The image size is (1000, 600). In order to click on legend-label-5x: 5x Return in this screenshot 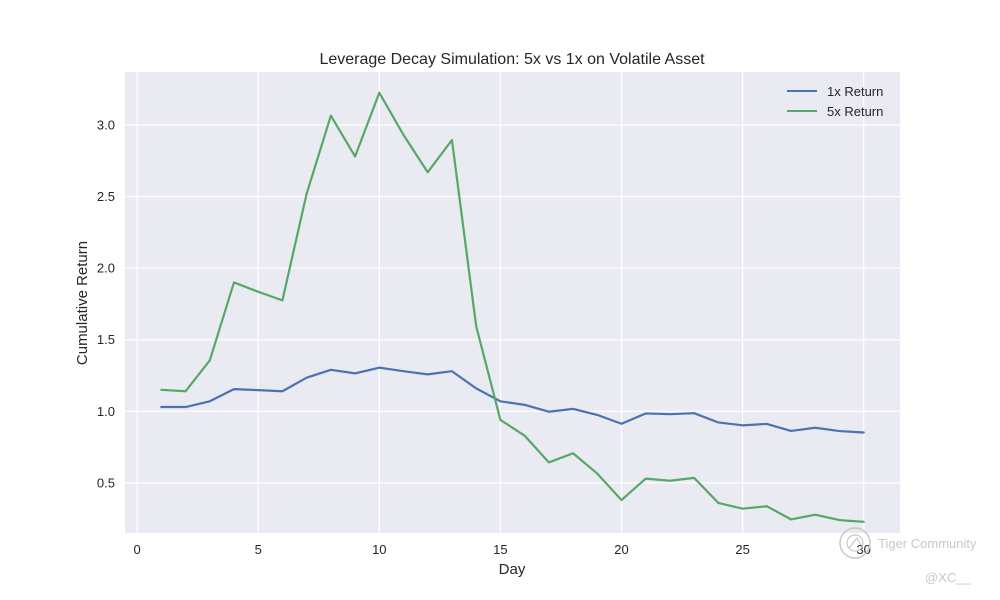, I will do `click(855, 111)`.